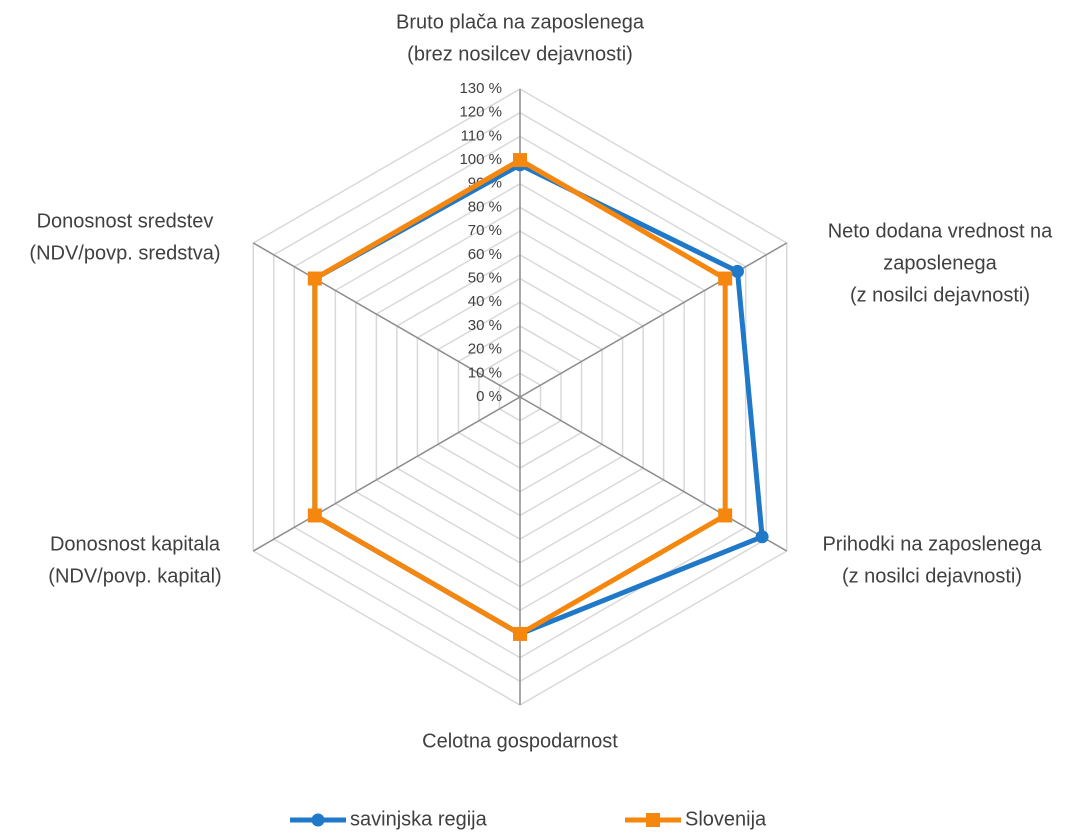  Describe the element at coordinates (485, 254) in the screenshot. I see `tick-label: 60 %` at that location.